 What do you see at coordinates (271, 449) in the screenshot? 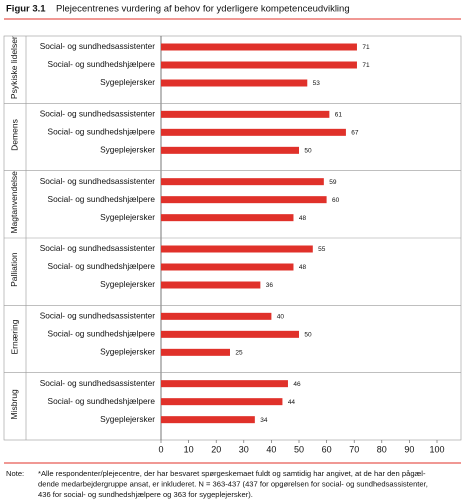
I see `x-tick-label: 40` at bounding box center [271, 449].